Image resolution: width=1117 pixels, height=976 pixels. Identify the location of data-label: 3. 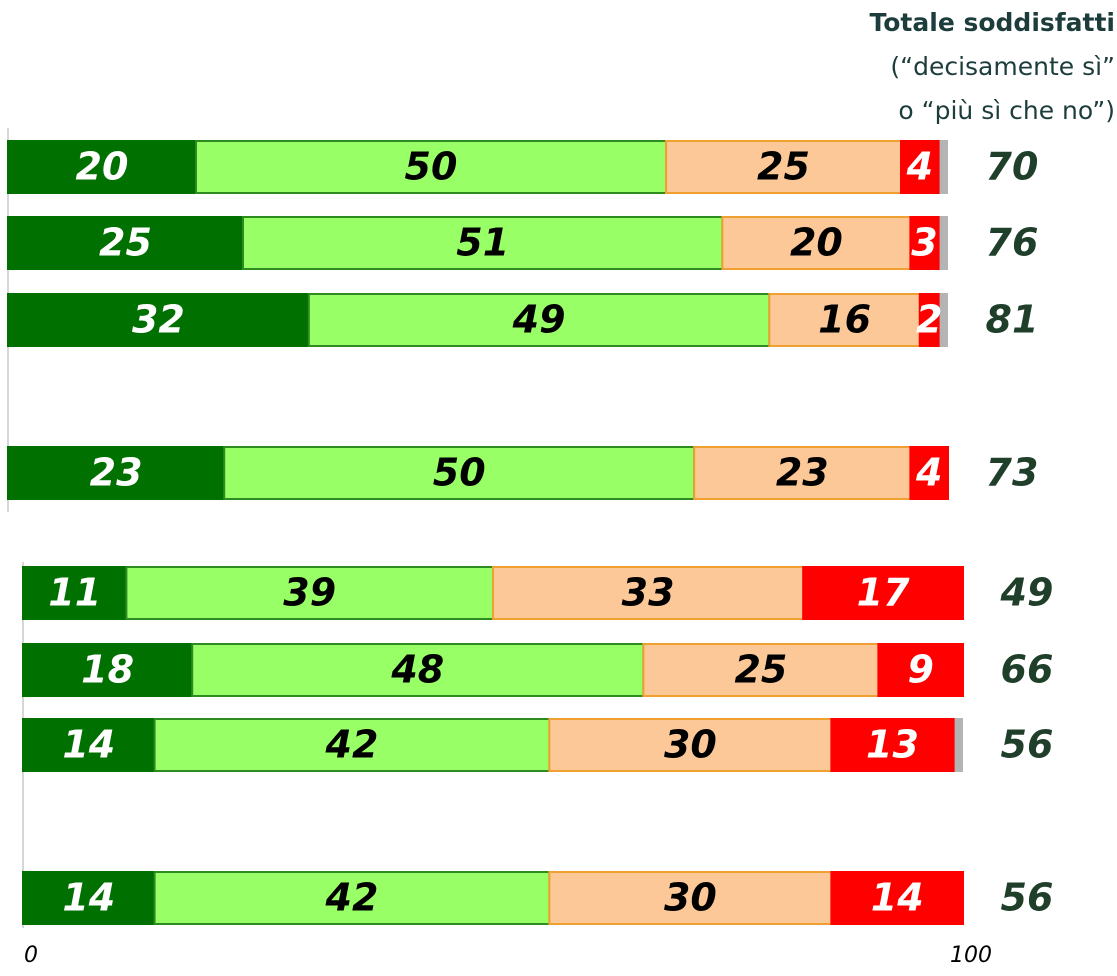
(924, 243).